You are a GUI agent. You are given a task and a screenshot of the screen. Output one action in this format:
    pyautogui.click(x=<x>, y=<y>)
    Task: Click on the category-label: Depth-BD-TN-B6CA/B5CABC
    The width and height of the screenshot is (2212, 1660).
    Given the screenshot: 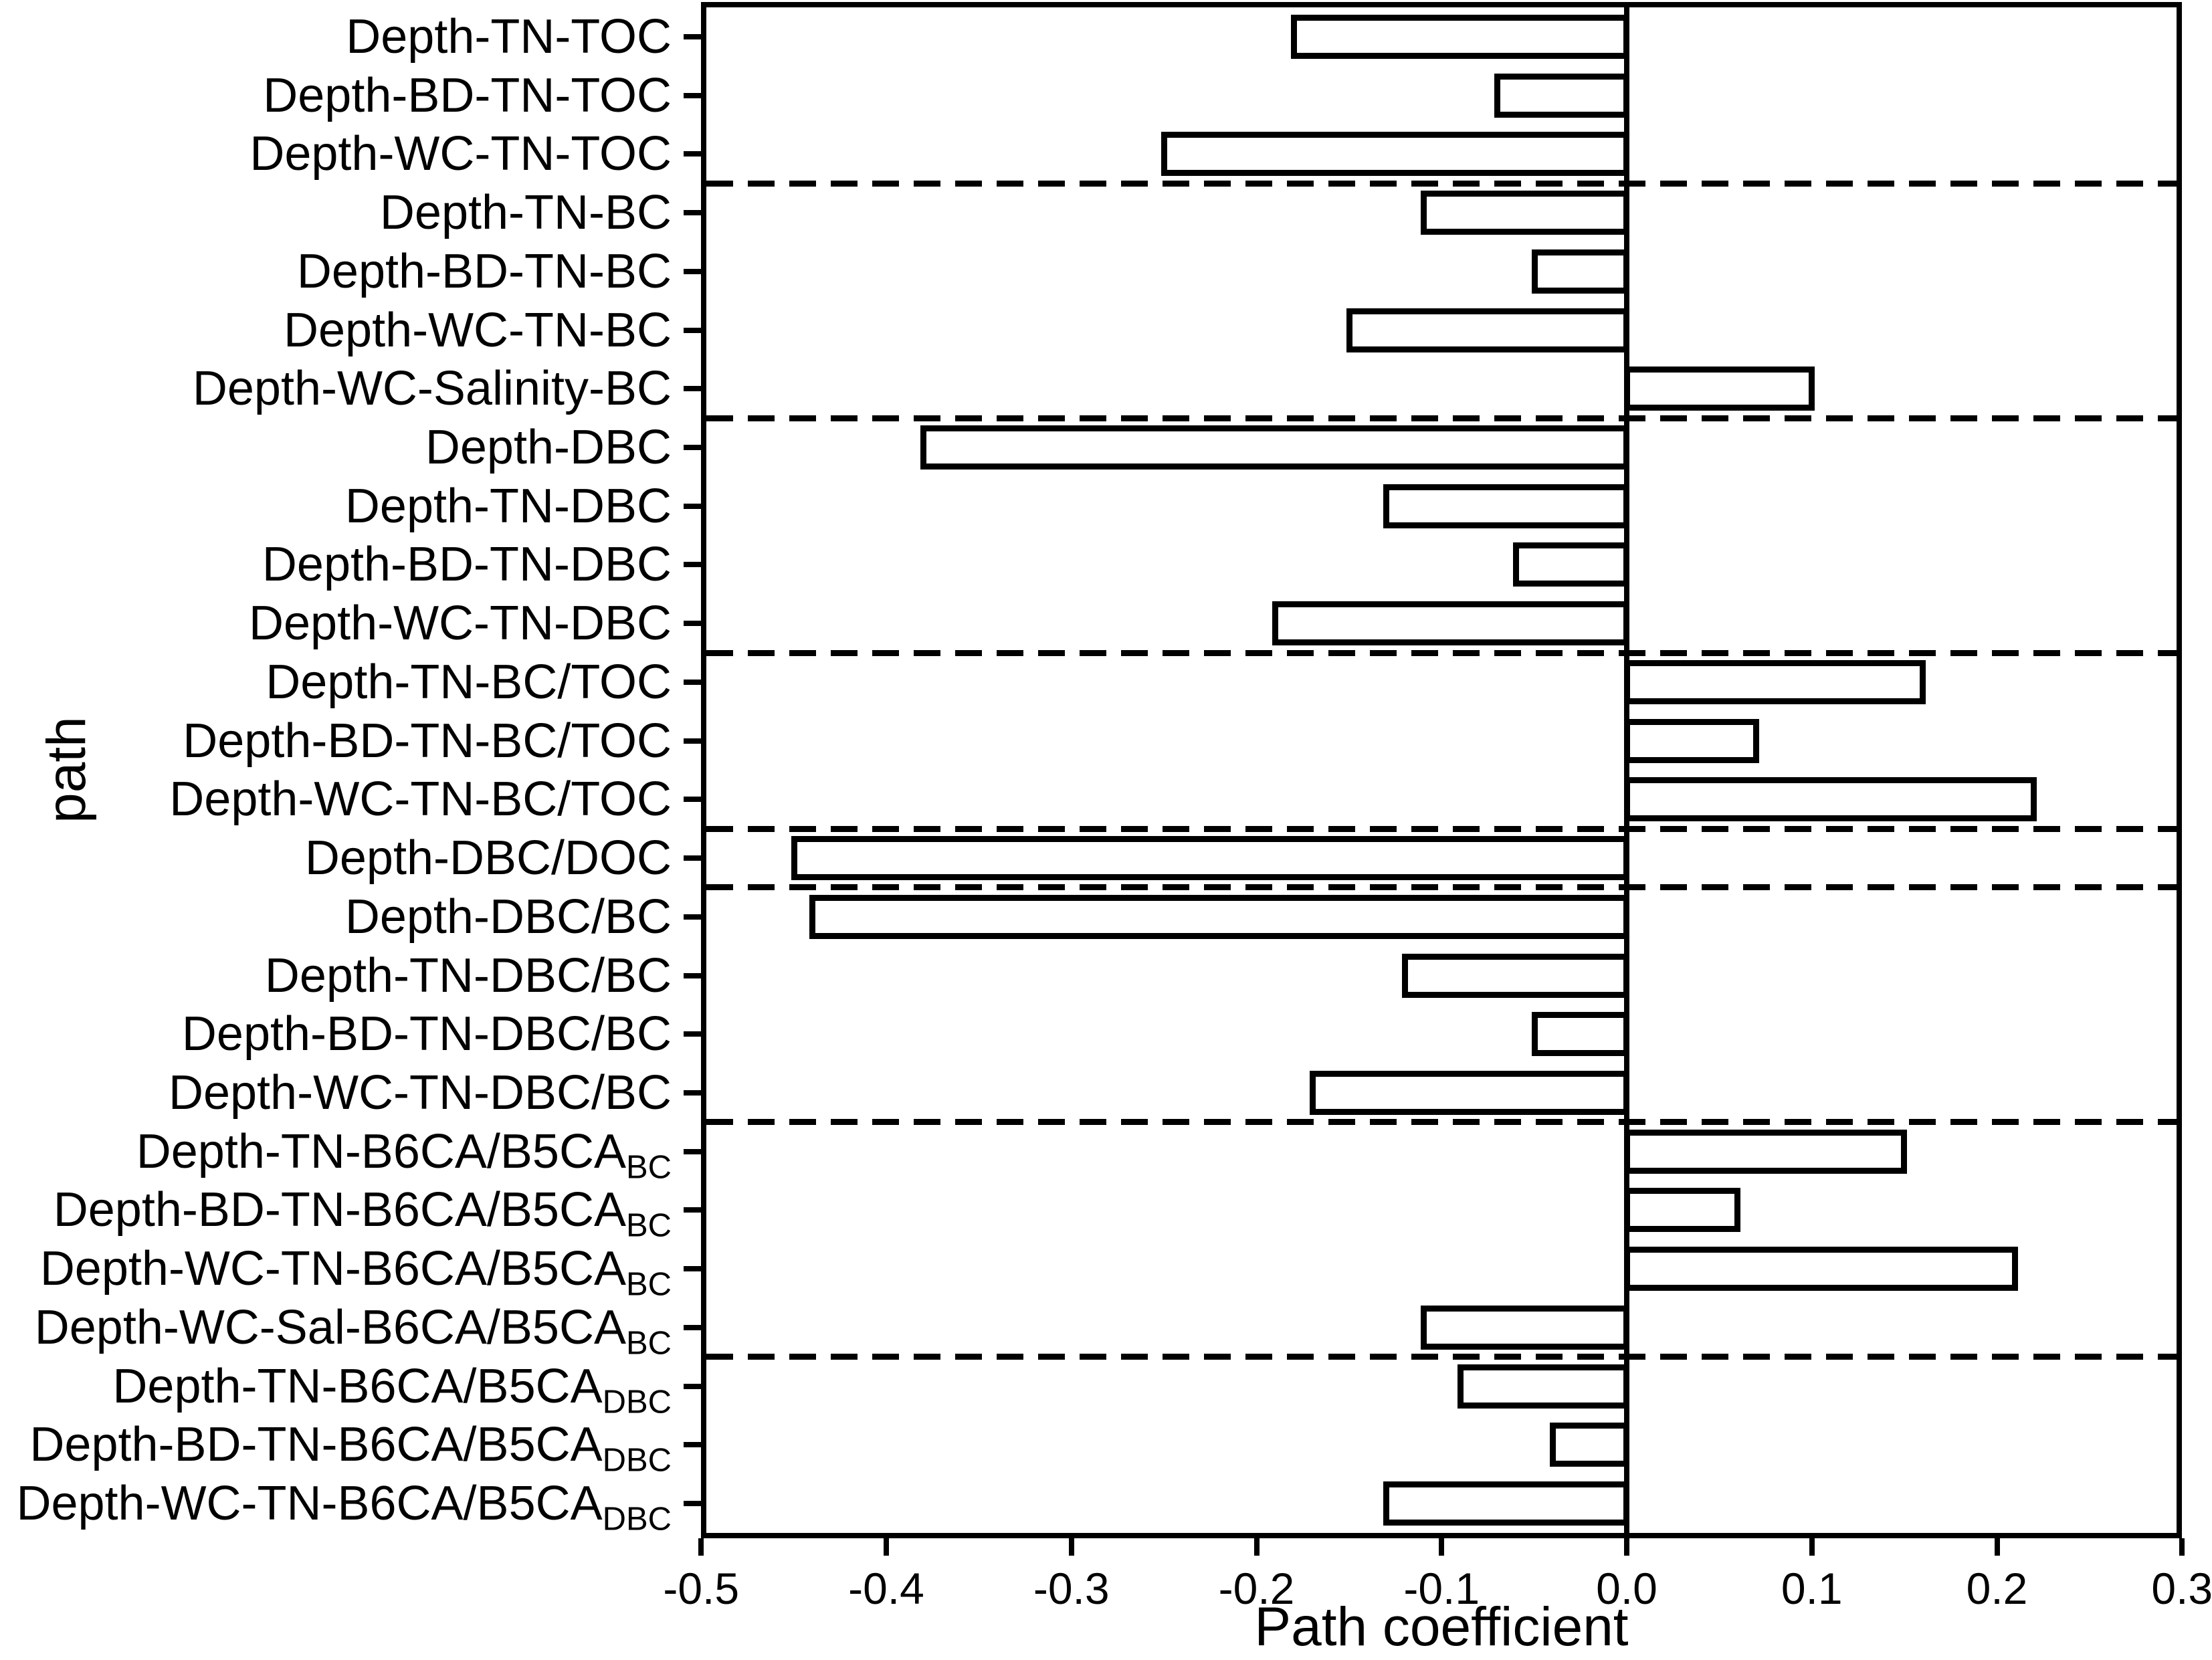 What is the action you would take?
    pyautogui.click(x=336, y=1211)
    